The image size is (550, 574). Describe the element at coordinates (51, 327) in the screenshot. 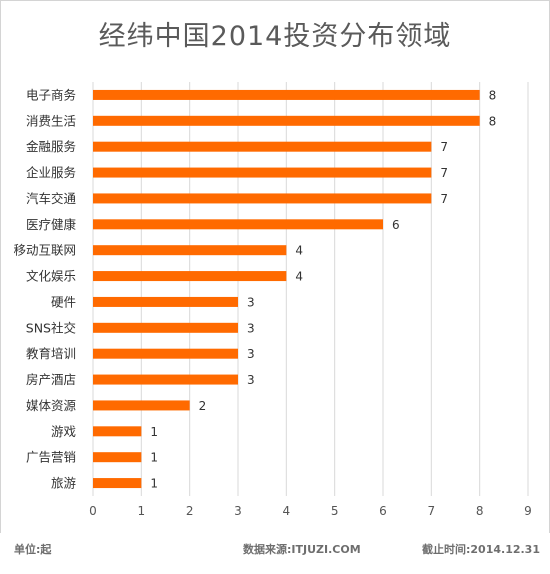

I see `category-label: SNS社交` at that location.